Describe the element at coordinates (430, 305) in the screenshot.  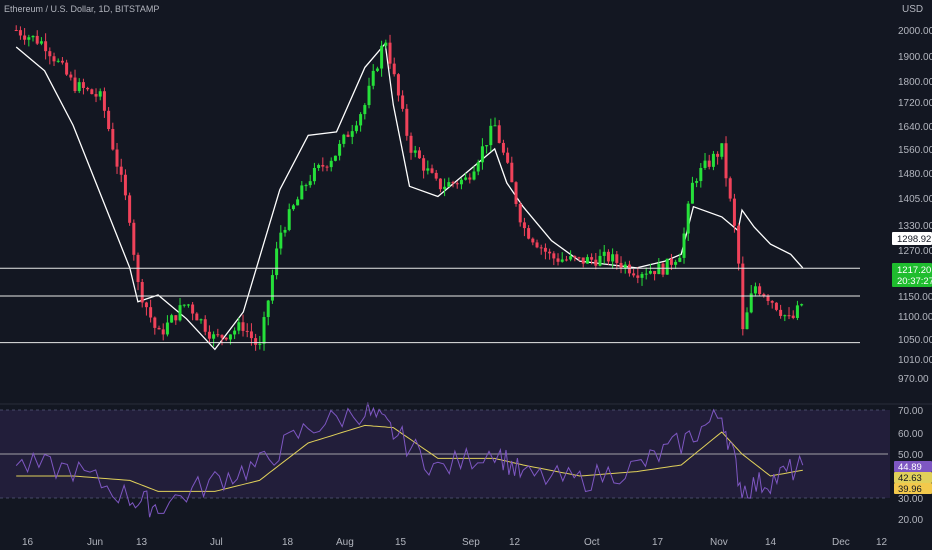
I see `horizontal-levels` at that location.